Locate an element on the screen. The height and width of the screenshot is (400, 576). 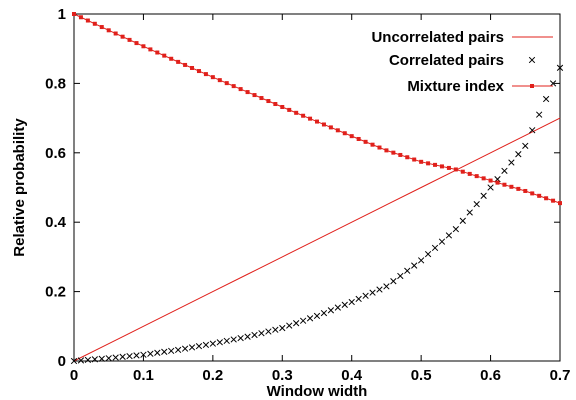
x-tick-label: 0 is located at coordinates (74, 375).